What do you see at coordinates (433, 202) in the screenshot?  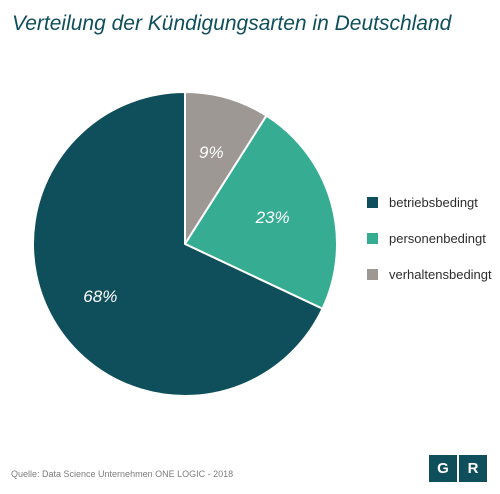 I see `legend-label-betriebsbedingt: betriebsbedingt` at bounding box center [433, 202].